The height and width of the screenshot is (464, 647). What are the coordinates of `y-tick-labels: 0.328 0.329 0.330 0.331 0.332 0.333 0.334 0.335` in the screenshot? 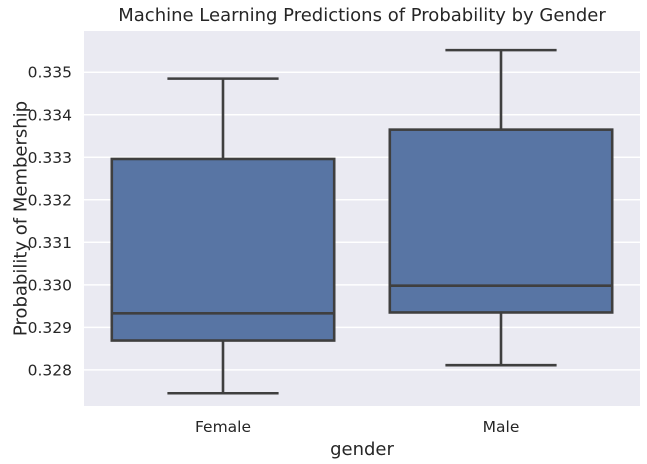 It's located at (50, 222).